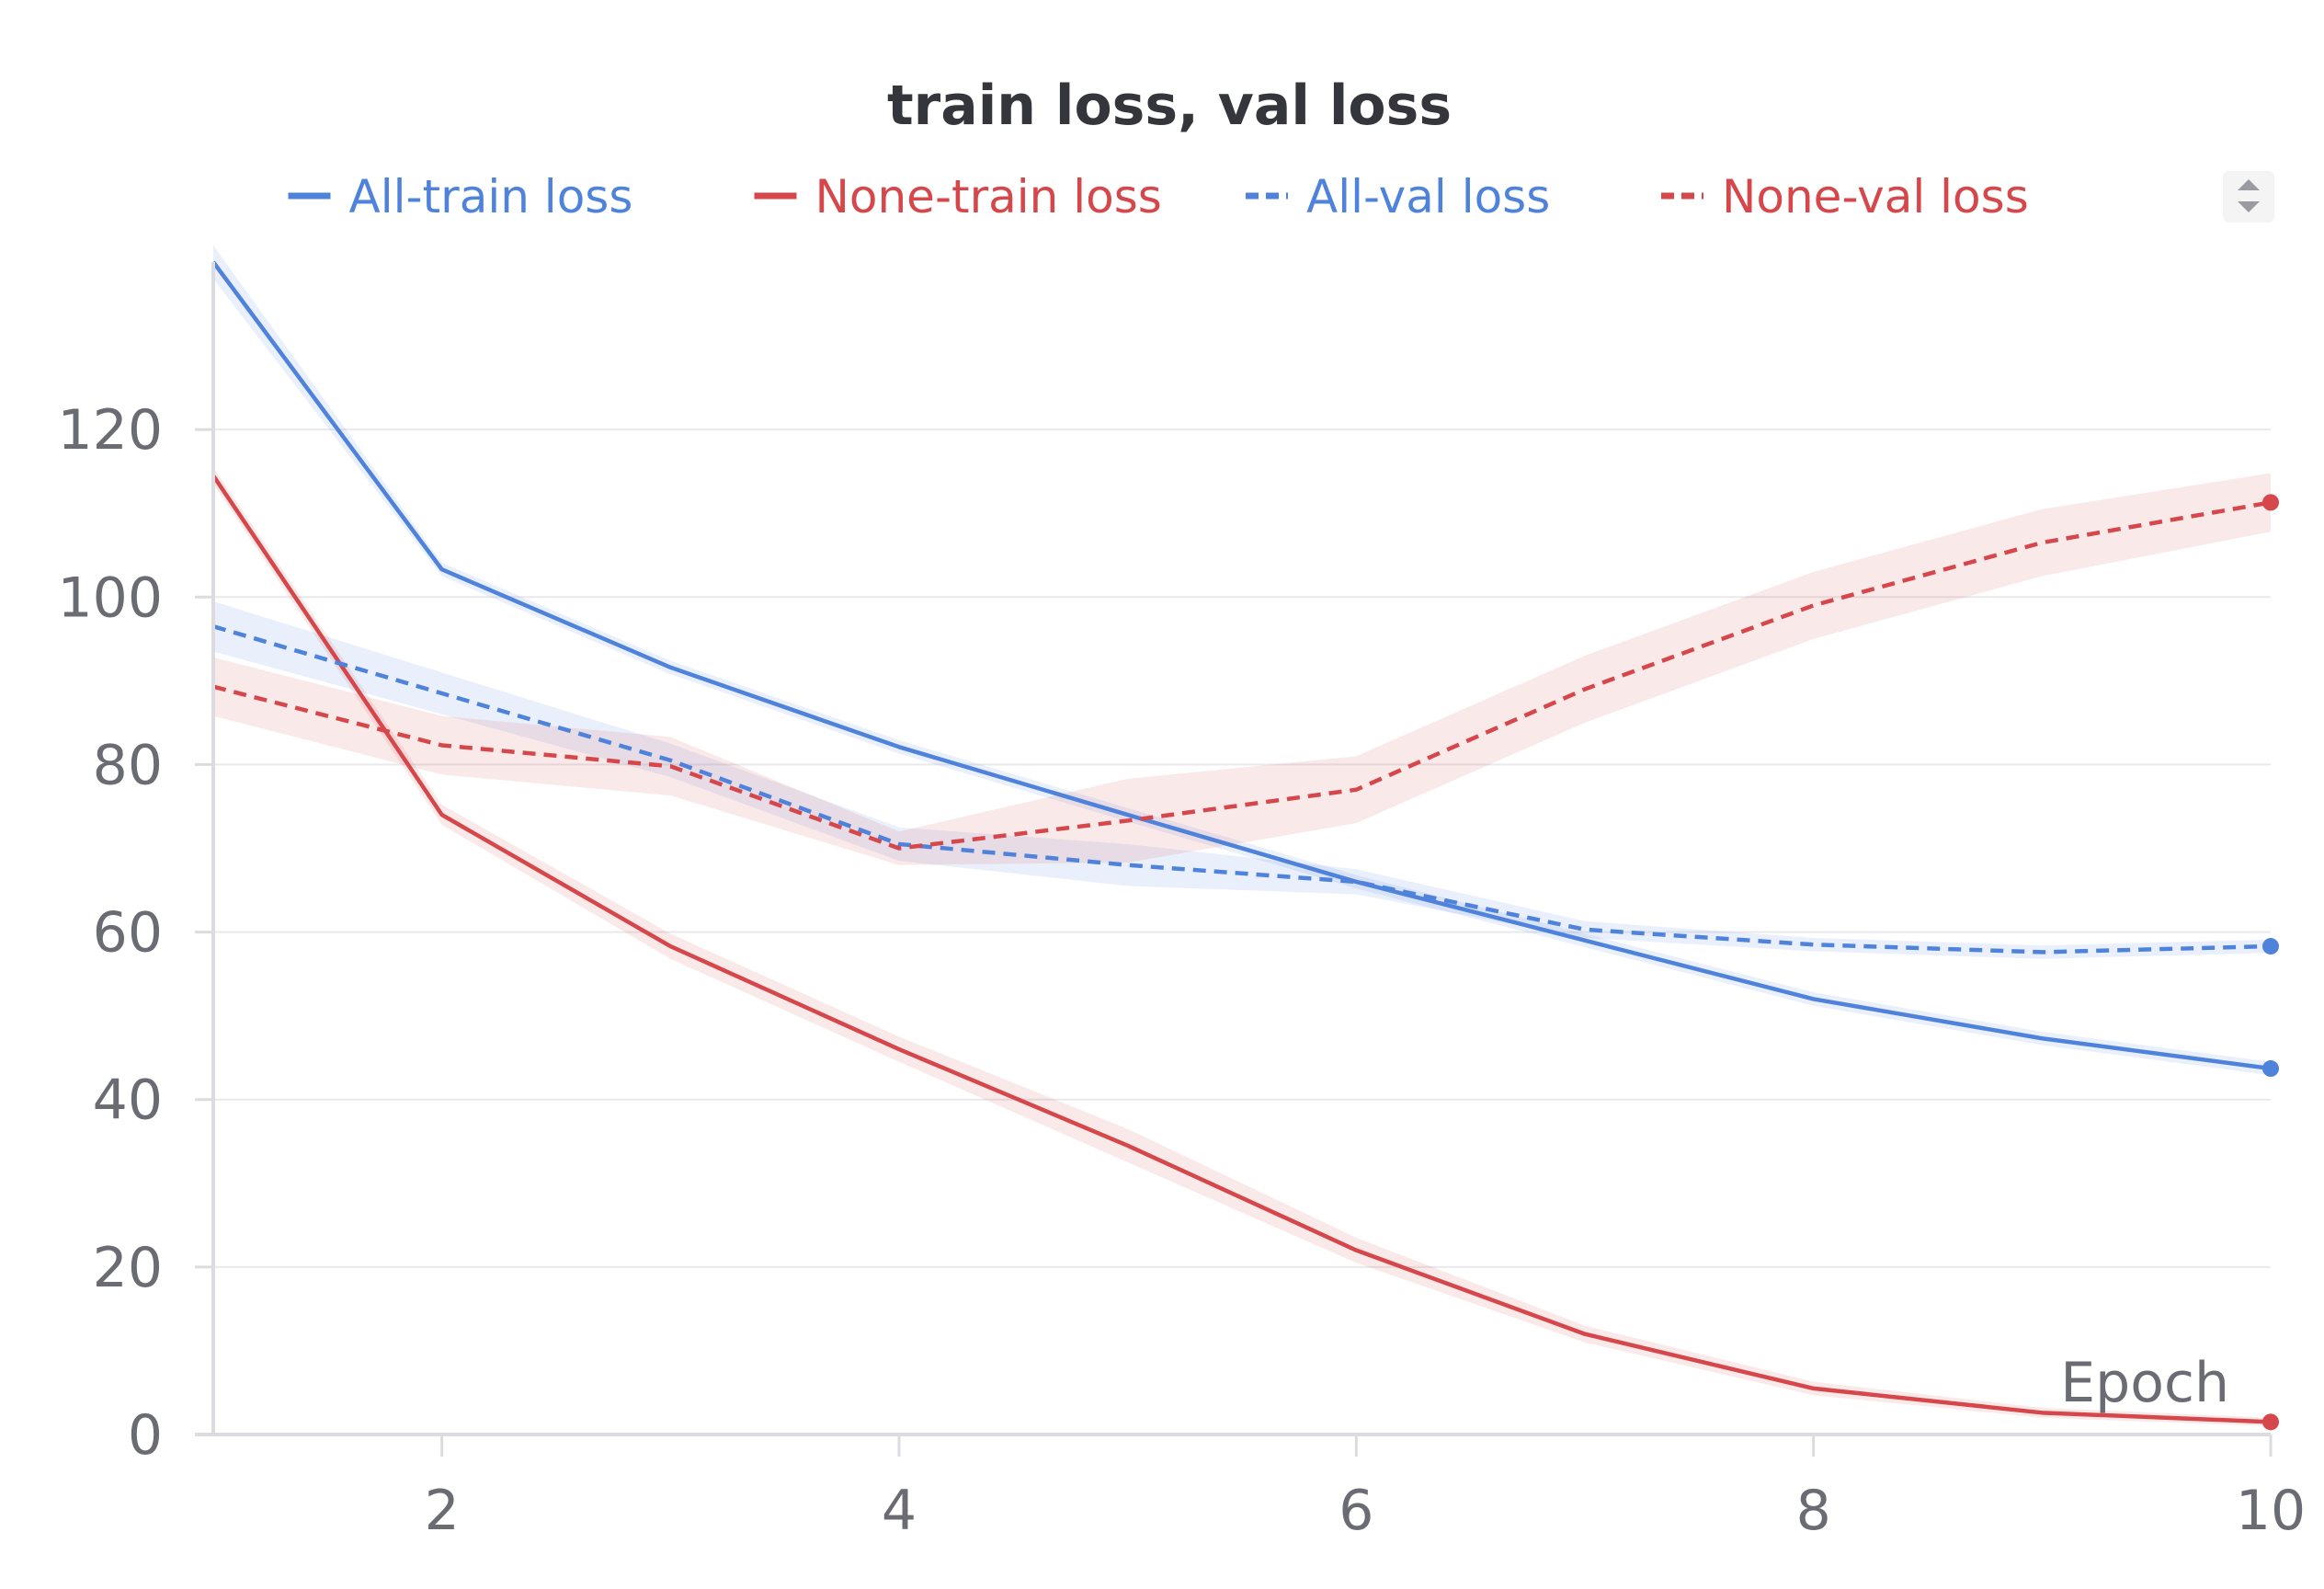 This screenshot has height=1589, width=2324. I want to click on y-axis-ticks: 0 20 40 60 80 100 120, so click(135, 933).